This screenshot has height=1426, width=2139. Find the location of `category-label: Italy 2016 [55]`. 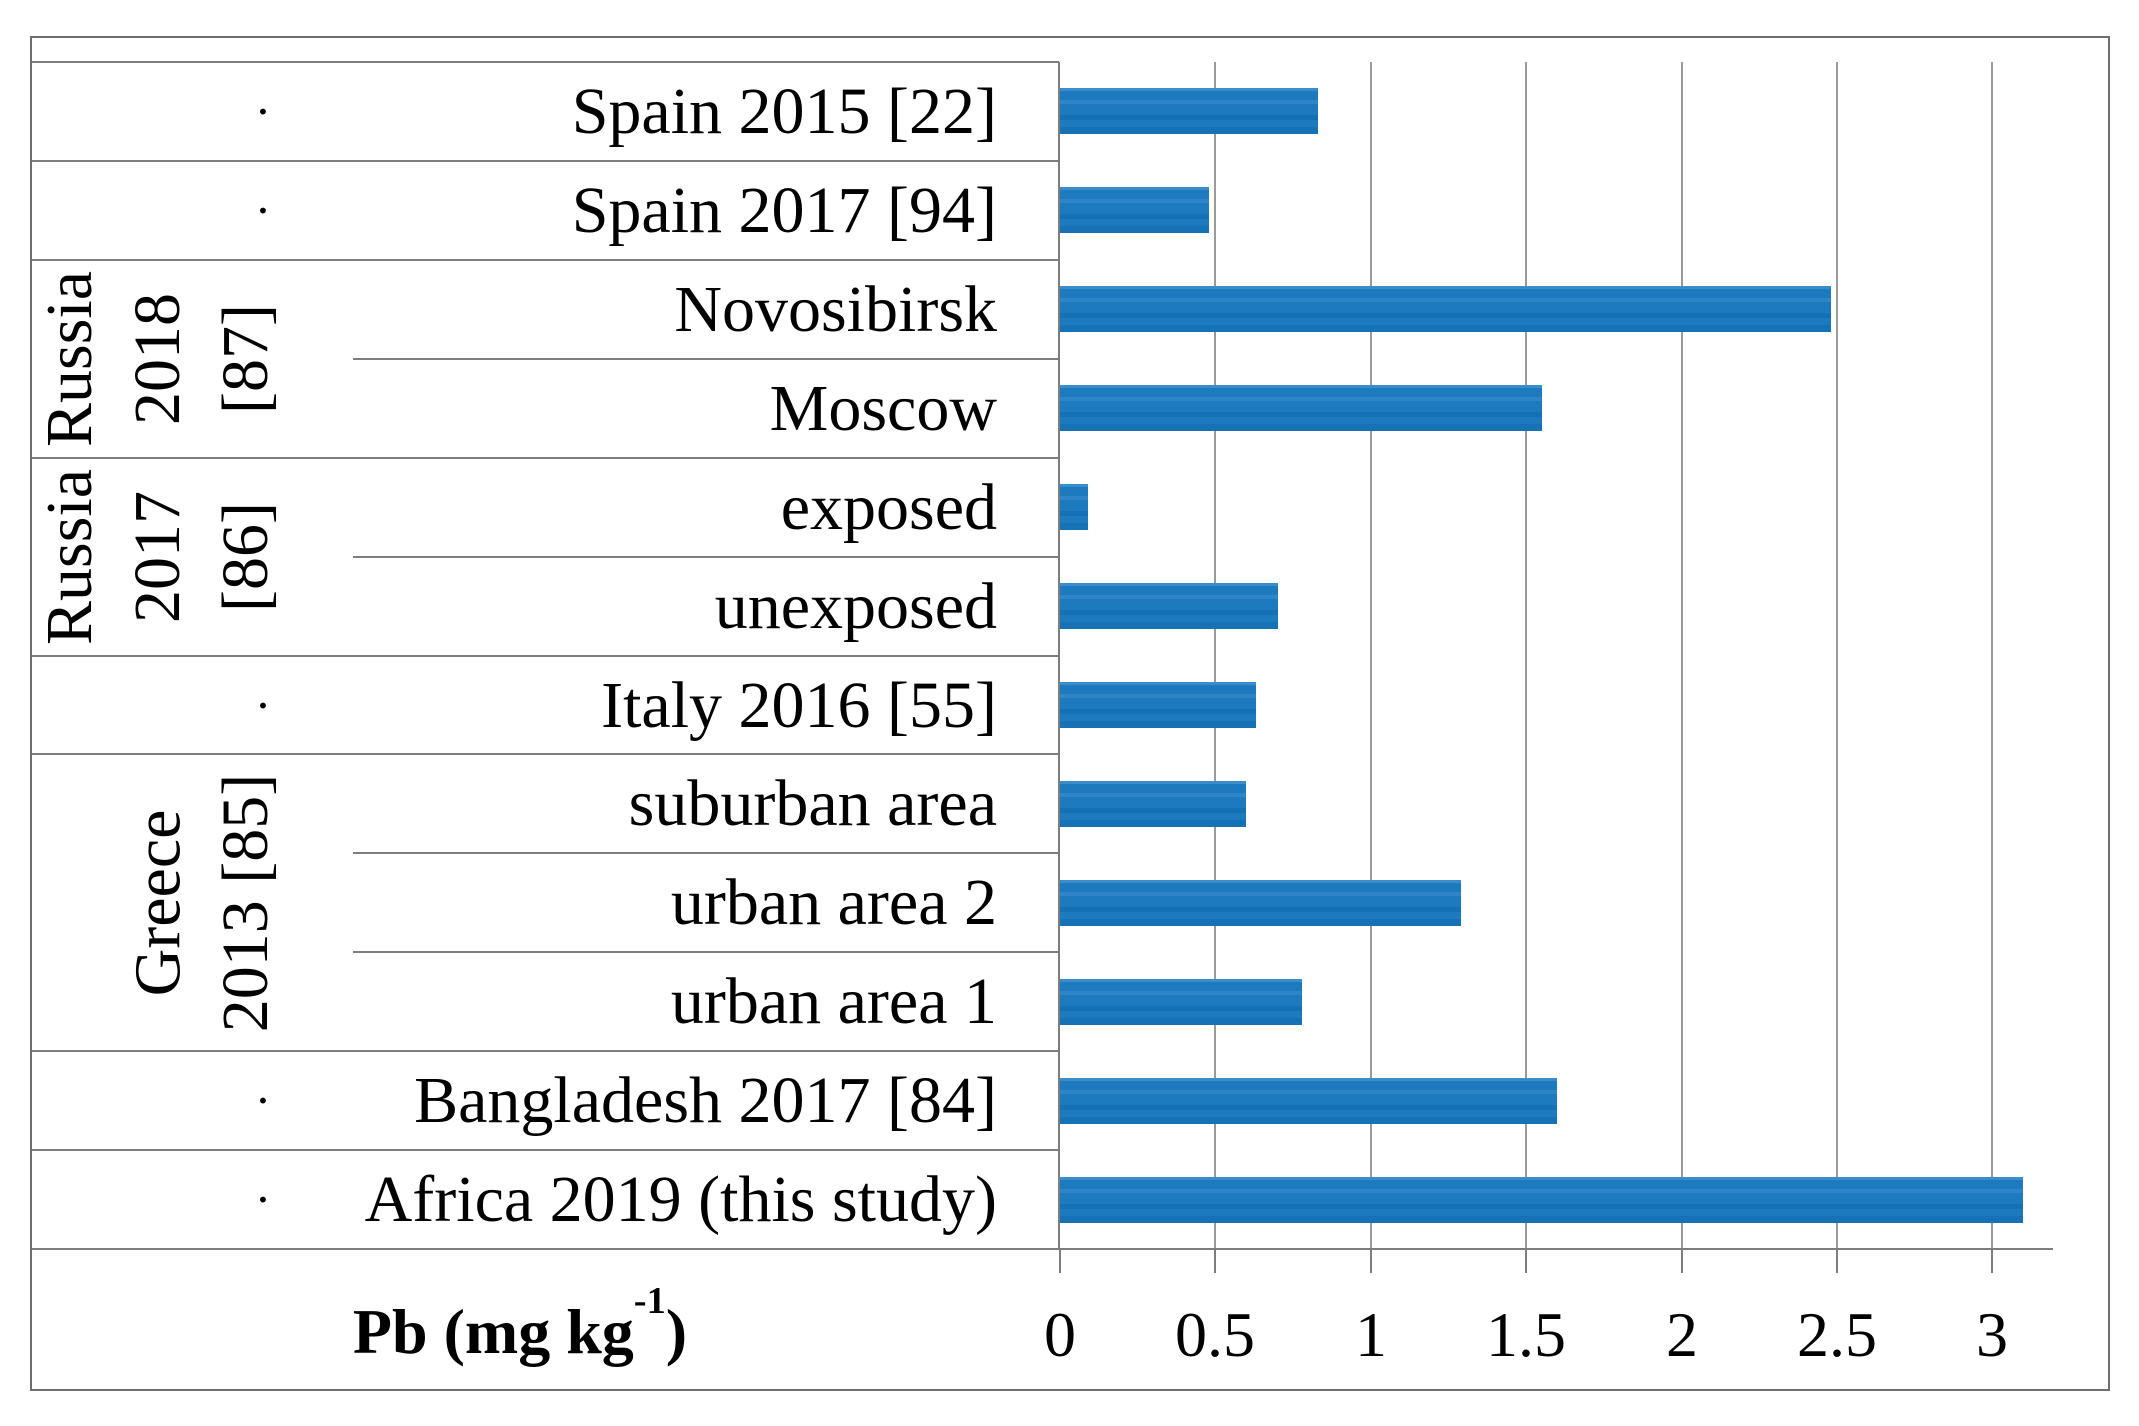

category-label: Italy 2016 [55] is located at coordinates (799, 705).